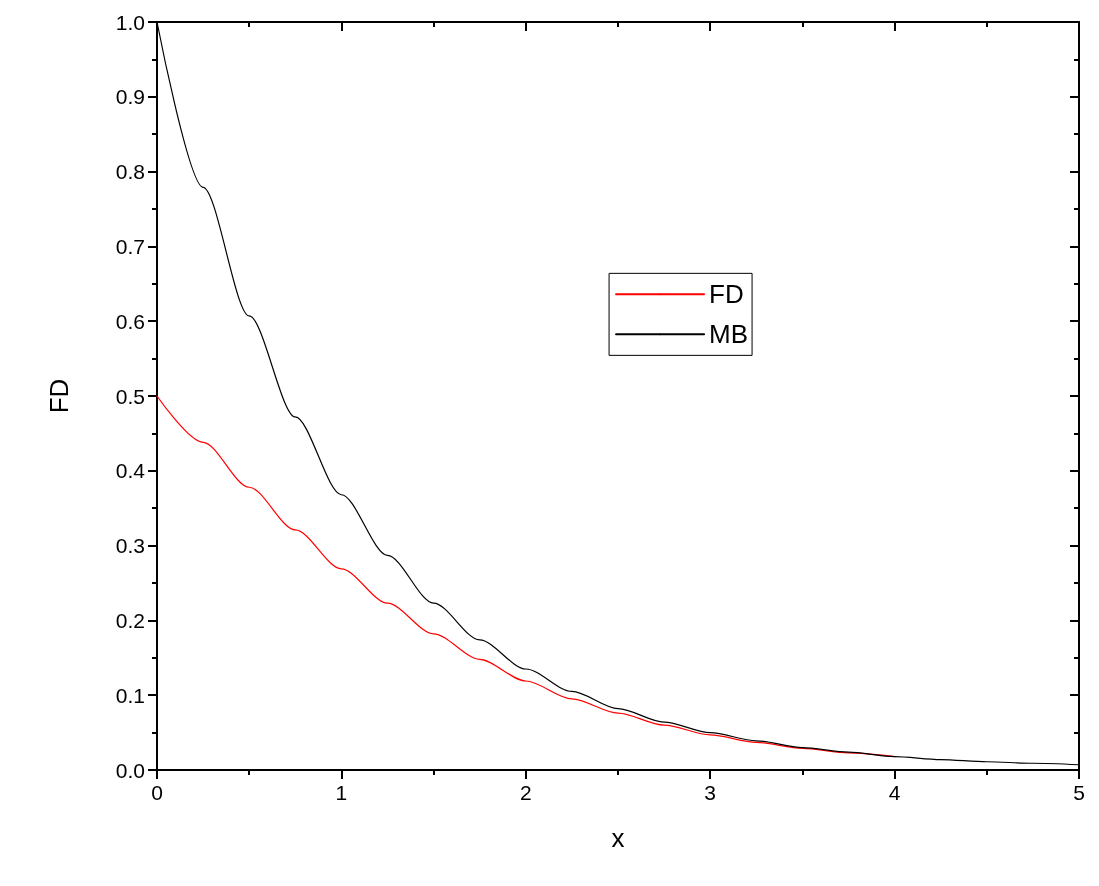 The height and width of the screenshot is (886, 1099). I want to click on y-tick-label: 0.9, so click(130, 97).